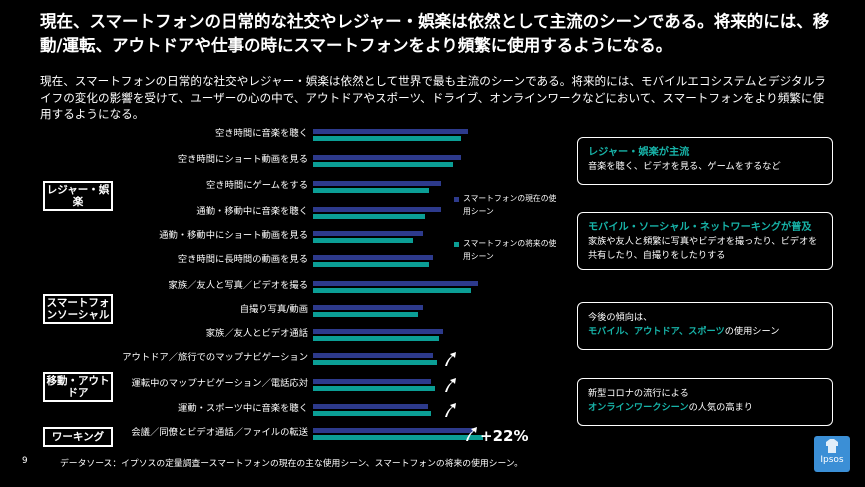  Describe the element at coordinates (504, 436) in the screenshot. I see `growth-annotation: +22%` at that location.